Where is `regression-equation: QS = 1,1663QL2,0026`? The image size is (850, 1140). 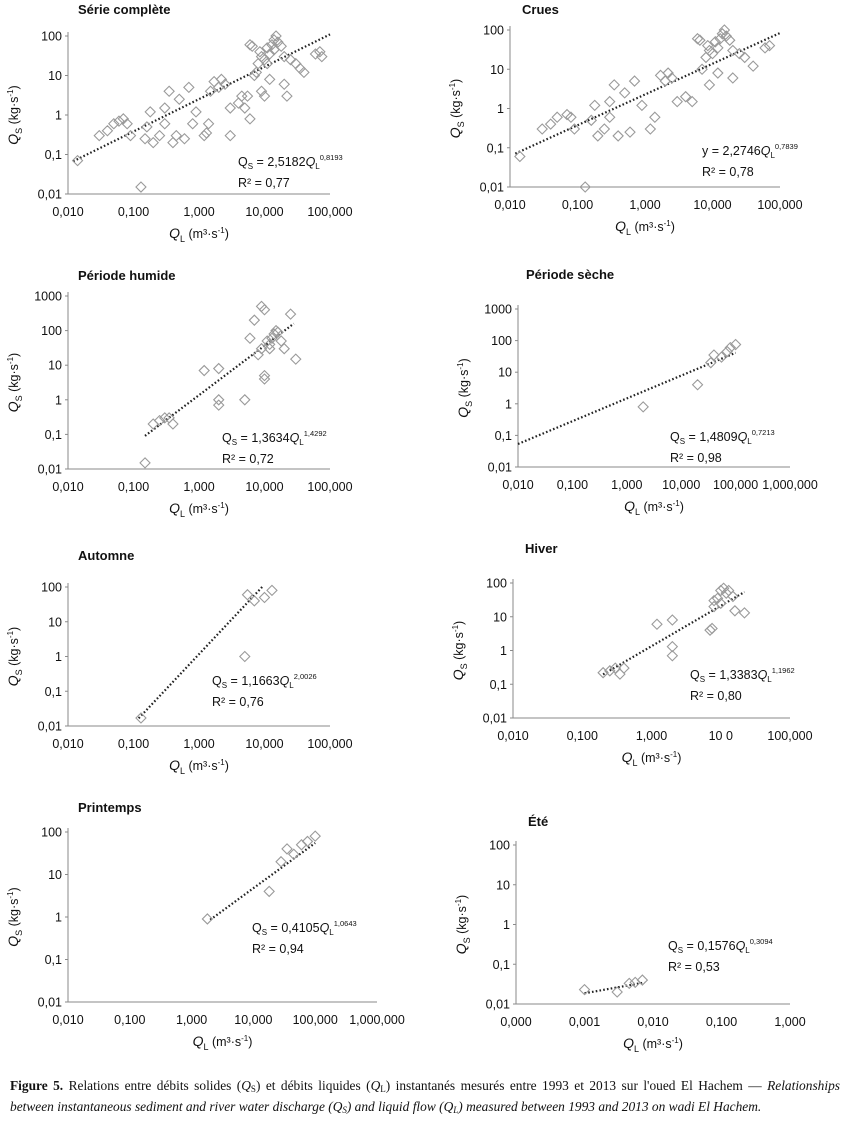 regression-equation: QS = 1,1663QL2,0026 is located at coordinates (264, 681).